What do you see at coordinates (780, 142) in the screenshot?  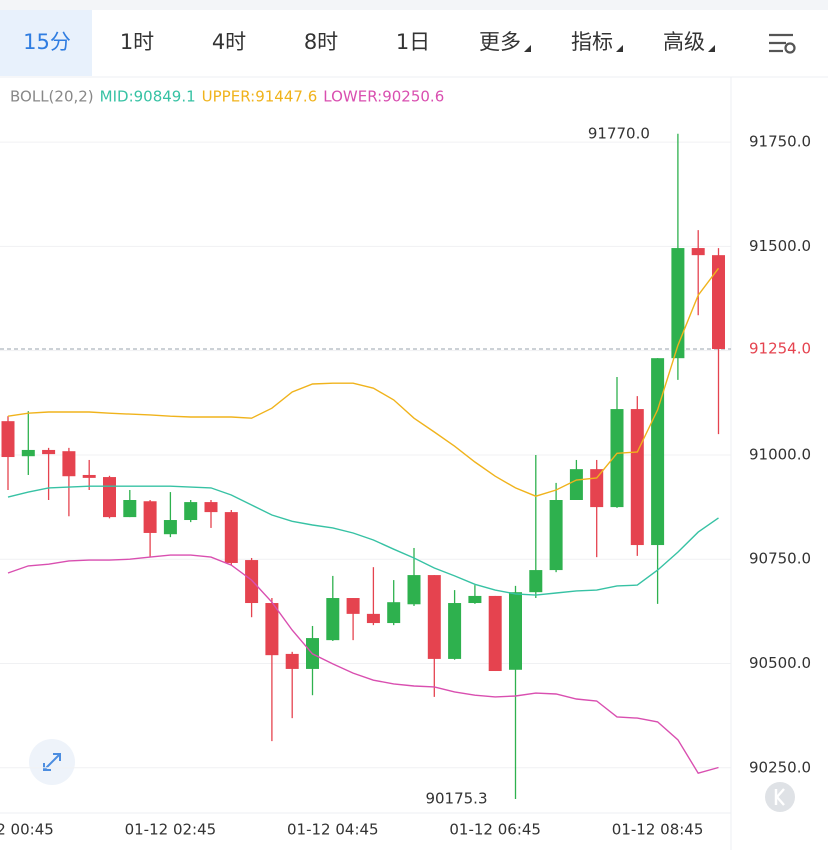 I see `y-tick-label: 91750.0` at bounding box center [780, 142].